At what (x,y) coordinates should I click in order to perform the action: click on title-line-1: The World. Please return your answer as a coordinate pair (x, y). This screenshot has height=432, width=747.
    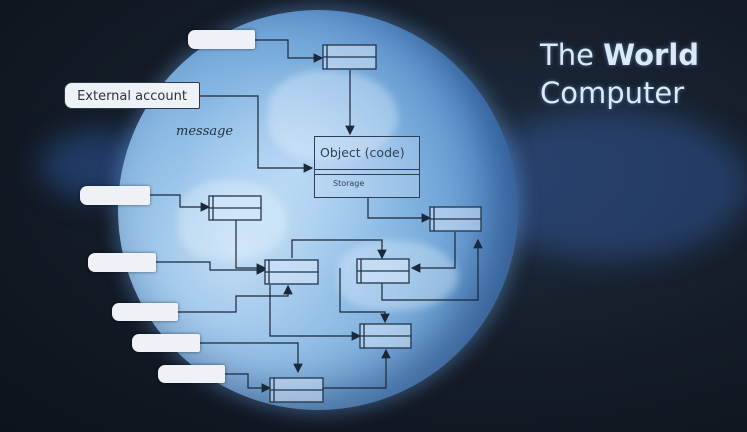
    Looking at the image, I should click on (619, 55).